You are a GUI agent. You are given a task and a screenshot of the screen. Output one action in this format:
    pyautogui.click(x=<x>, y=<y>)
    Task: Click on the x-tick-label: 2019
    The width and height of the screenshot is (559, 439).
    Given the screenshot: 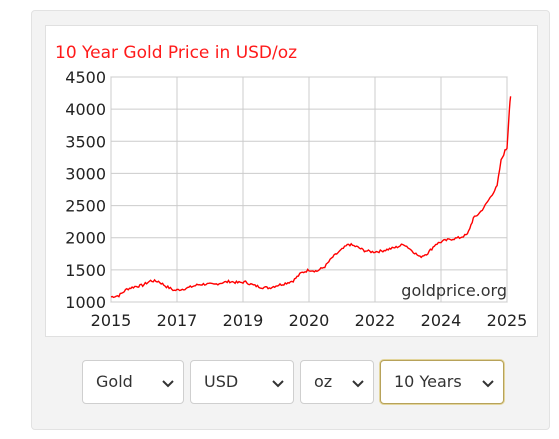 What is the action you would take?
    pyautogui.click(x=243, y=320)
    